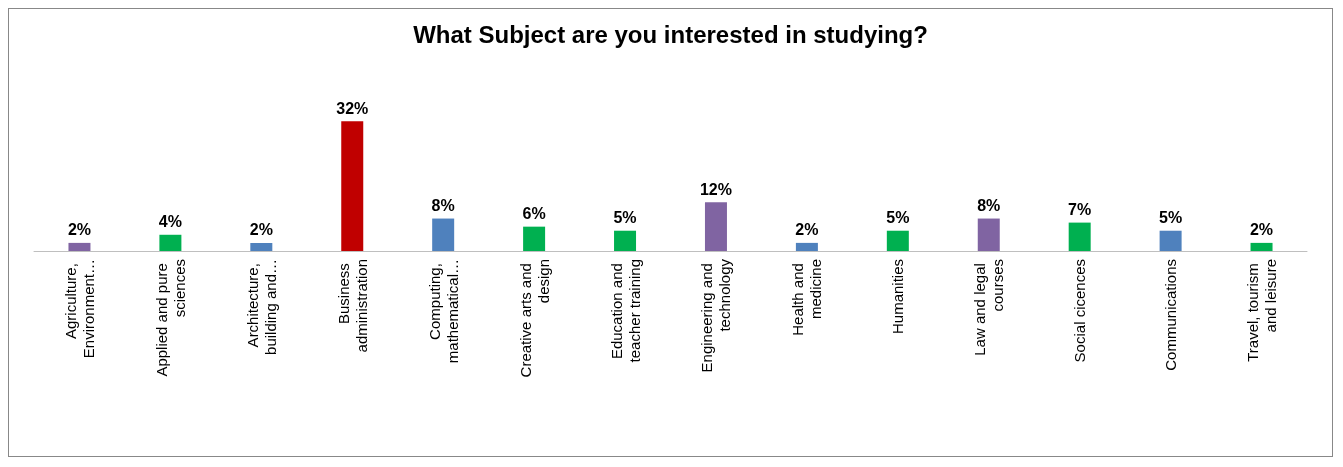  What do you see at coordinates (170, 318) in the screenshot?
I see `x-tick-label: Applied and pure sciences` at bounding box center [170, 318].